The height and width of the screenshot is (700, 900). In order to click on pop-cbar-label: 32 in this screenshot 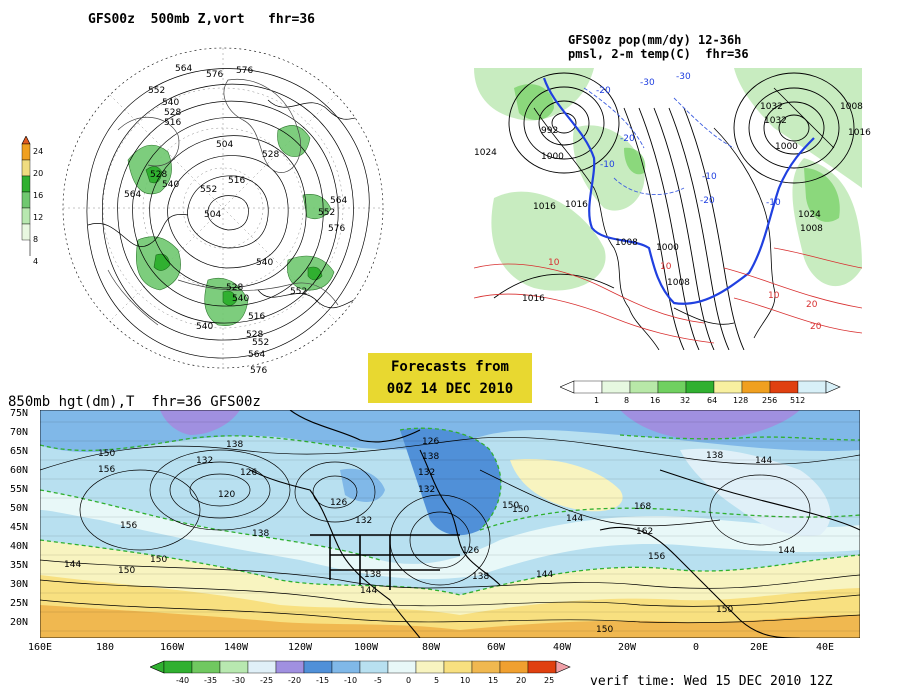, I will do `click(685, 400)`.